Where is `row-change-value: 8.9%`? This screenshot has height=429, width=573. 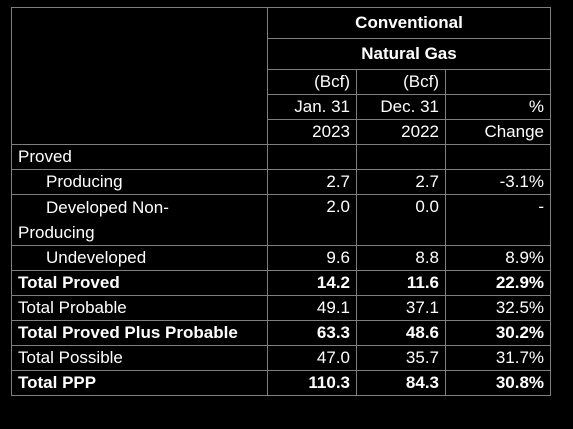 row-change-value: 8.9% is located at coordinates (498, 258).